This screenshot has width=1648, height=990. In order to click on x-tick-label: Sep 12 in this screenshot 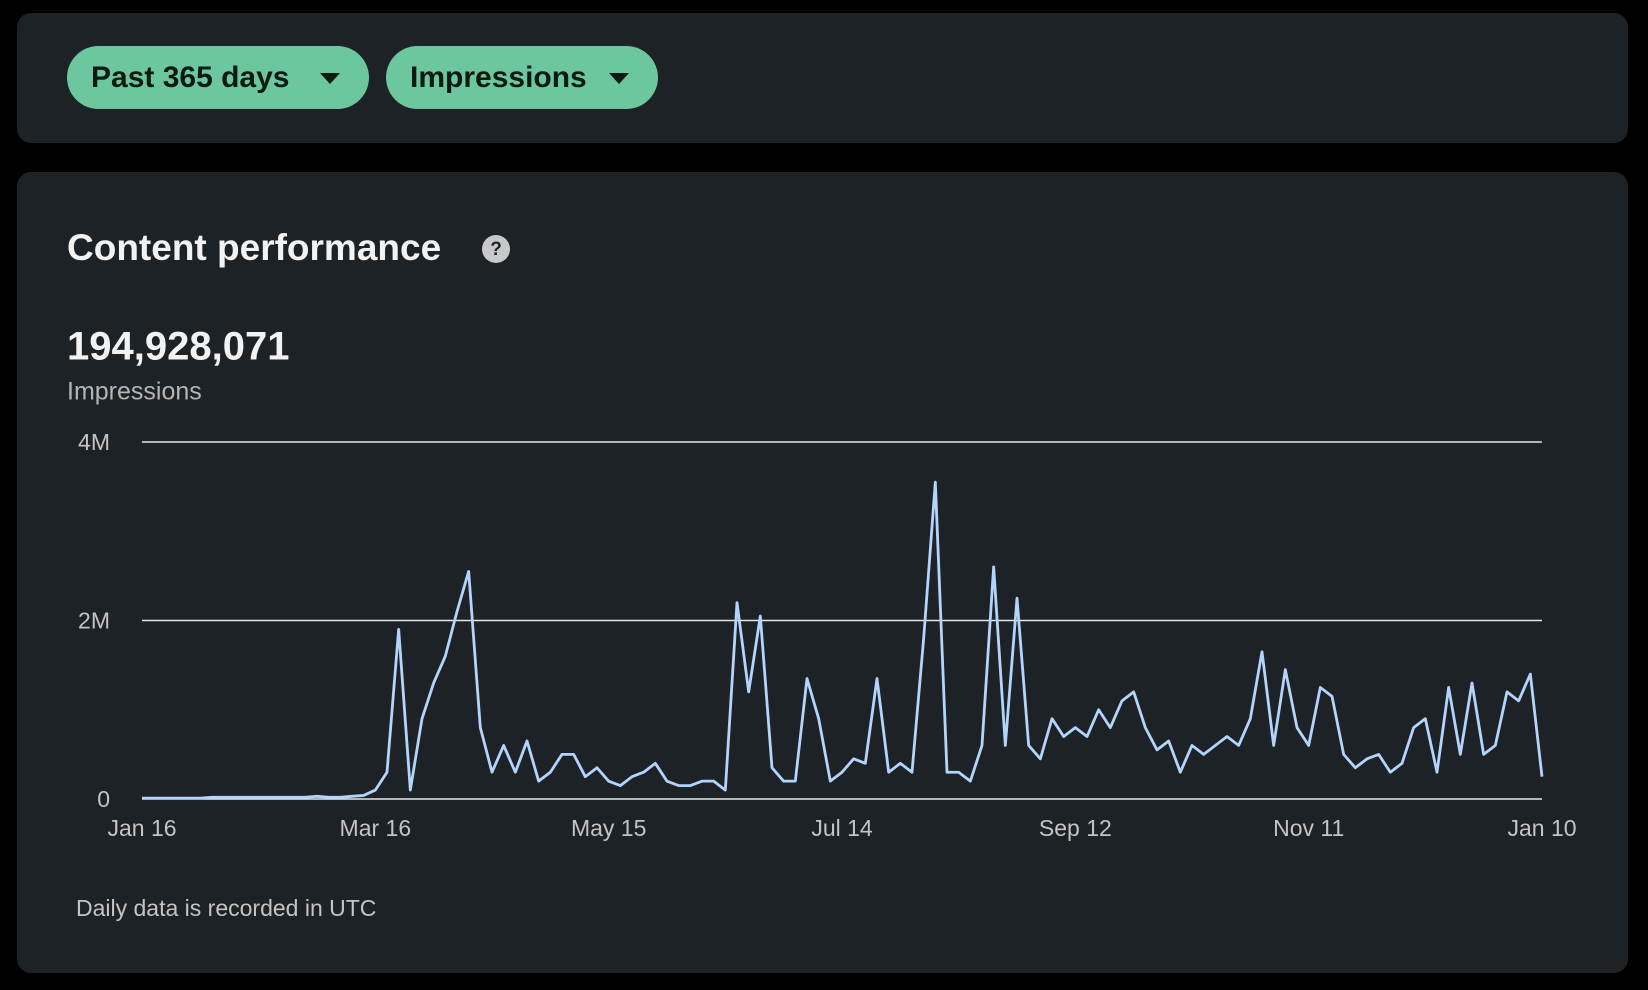, I will do `click(1075, 828)`.